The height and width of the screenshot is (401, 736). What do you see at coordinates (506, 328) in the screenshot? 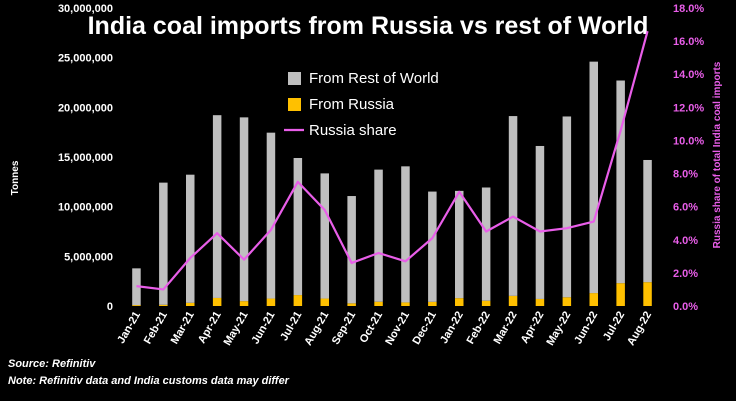
I see `x-tick-label: Mar-22` at bounding box center [506, 328].